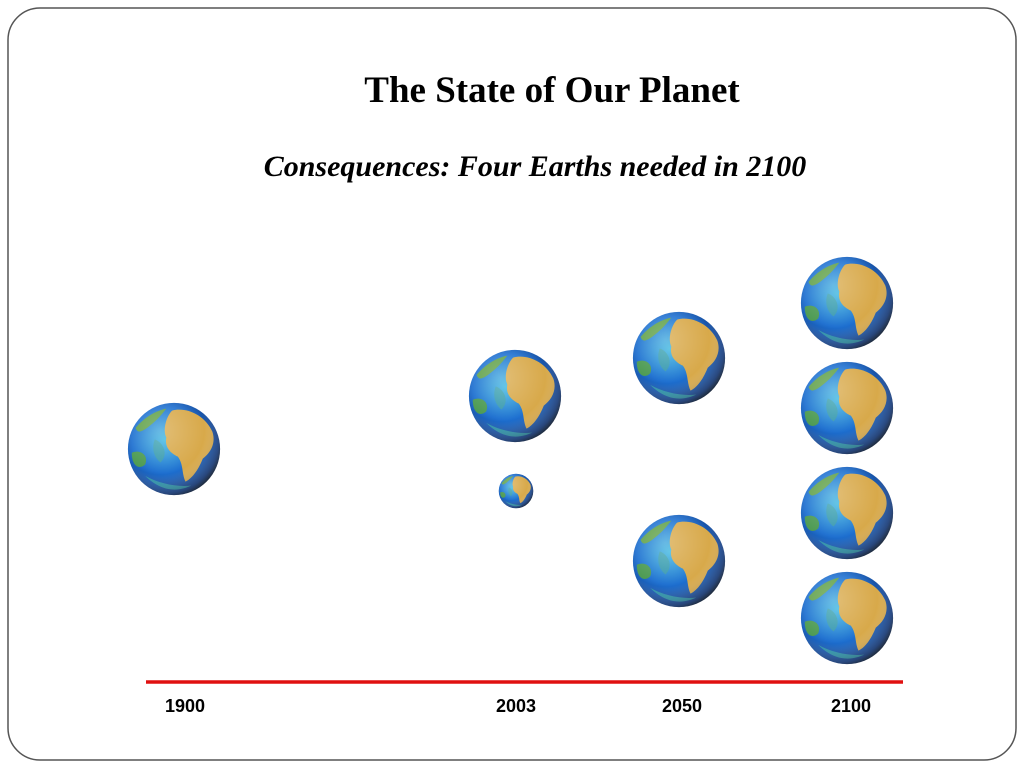 The image size is (1024, 768). What do you see at coordinates (185, 706) in the screenshot?
I see `year-label: 1900` at bounding box center [185, 706].